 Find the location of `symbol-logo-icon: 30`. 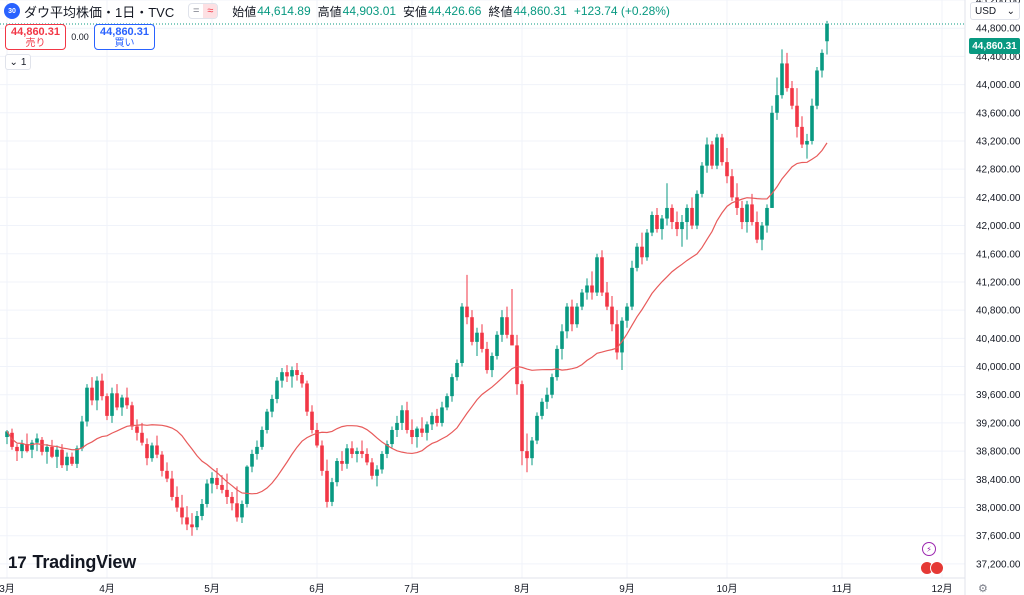

symbol-logo-icon: 30 is located at coordinates (12, 11).